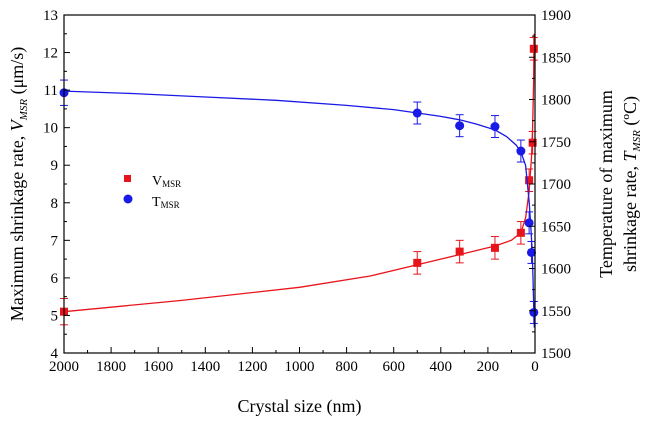  What do you see at coordinates (166, 202) in the screenshot?
I see `legend-label-t-msr: TMSR` at bounding box center [166, 202].